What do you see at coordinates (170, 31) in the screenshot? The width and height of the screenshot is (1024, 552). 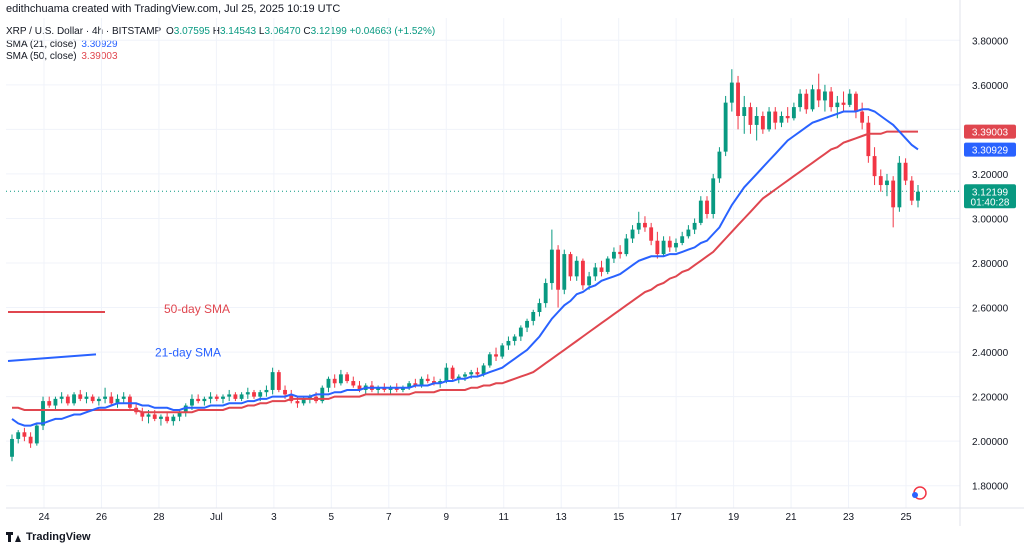 I see `open-key: O` at bounding box center [170, 31].